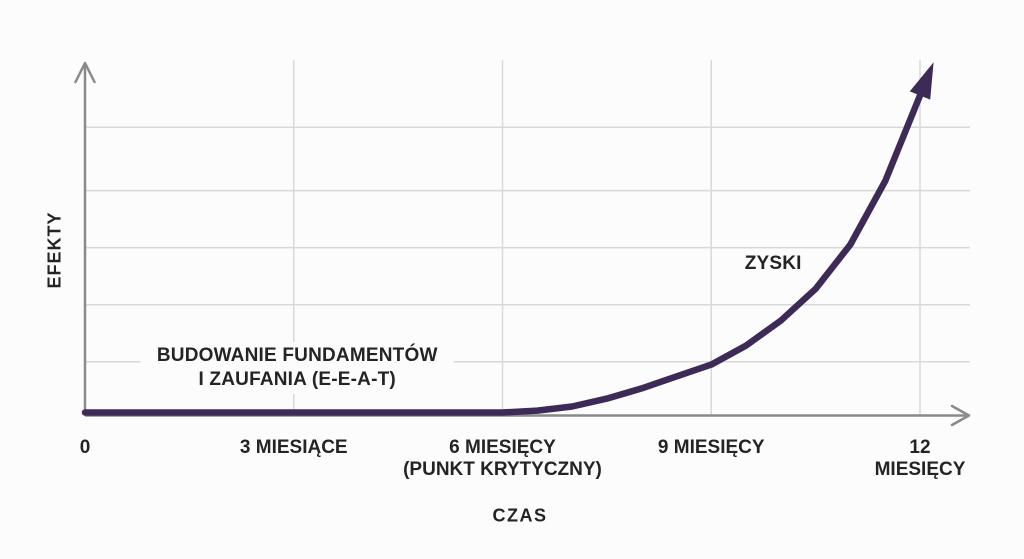  What do you see at coordinates (520, 515) in the screenshot?
I see `x-axis-title: CZAS` at bounding box center [520, 515].